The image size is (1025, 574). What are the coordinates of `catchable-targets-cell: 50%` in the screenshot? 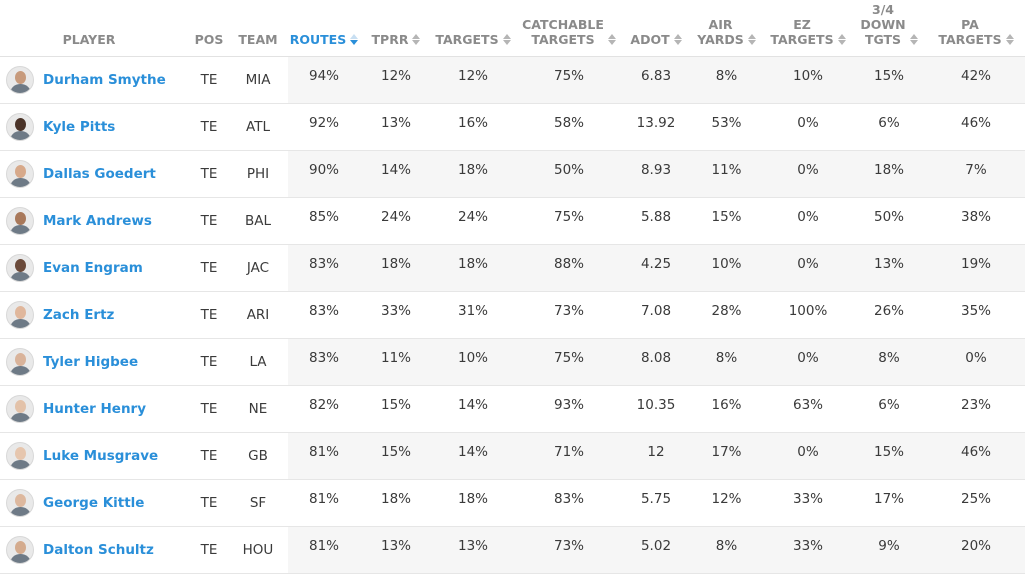 It's located at (568, 170).